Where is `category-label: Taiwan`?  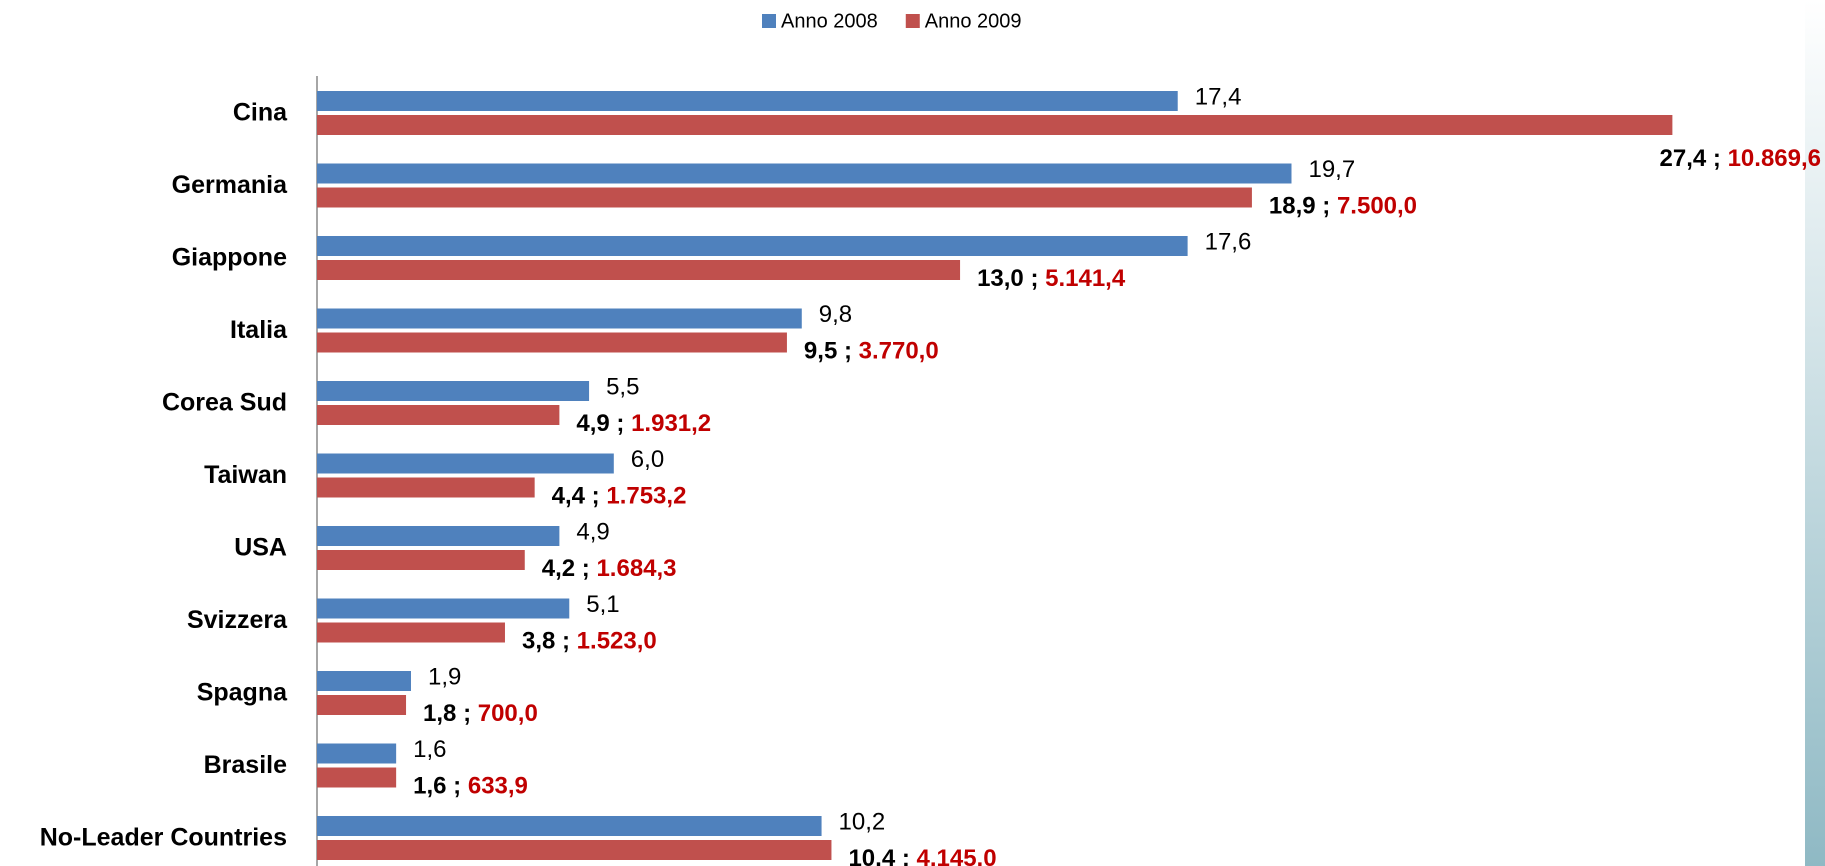
category-label: Taiwan is located at coordinates (245, 475).